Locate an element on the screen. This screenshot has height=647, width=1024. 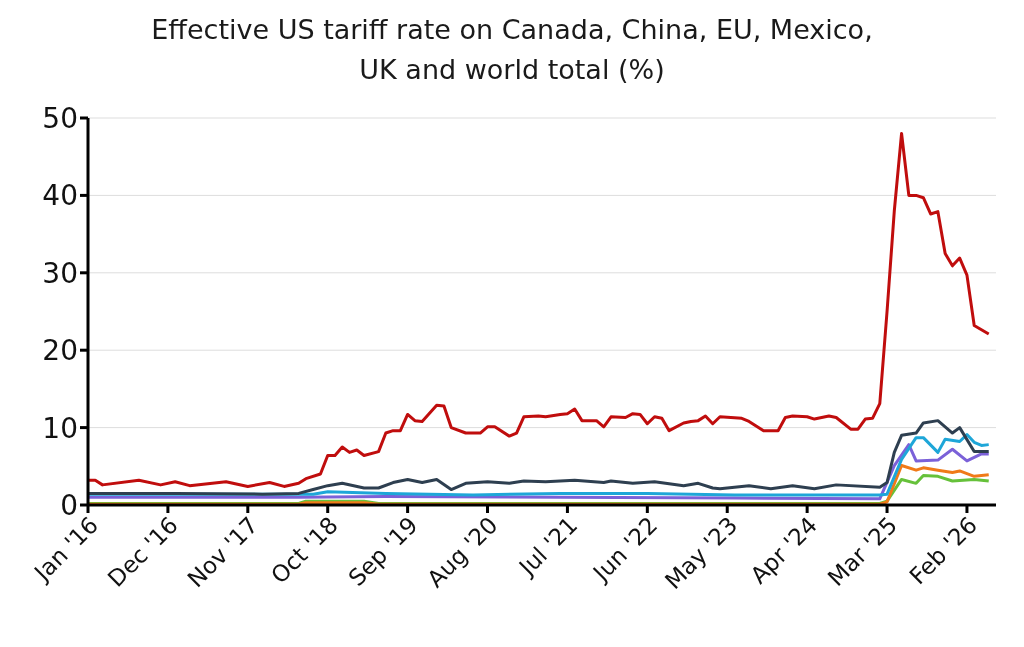
chart-title: Effective US tariff rate on Canada, China, EU, Mexico, UK and world total (%) is located at coordinates (512, 49).